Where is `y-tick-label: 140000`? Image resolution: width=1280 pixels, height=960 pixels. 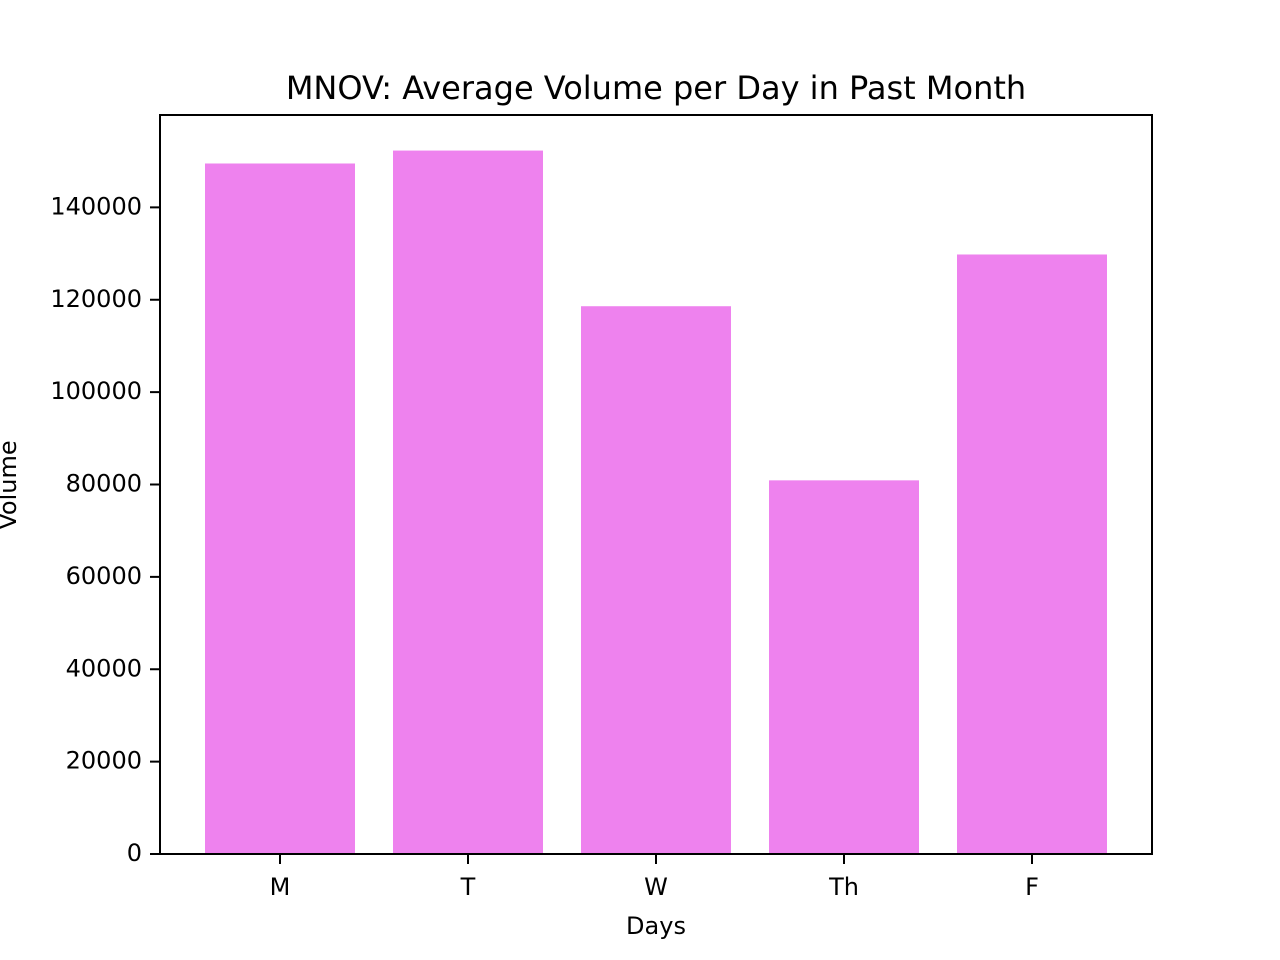 y-tick-label: 140000 is located at coordinates (96, 206).